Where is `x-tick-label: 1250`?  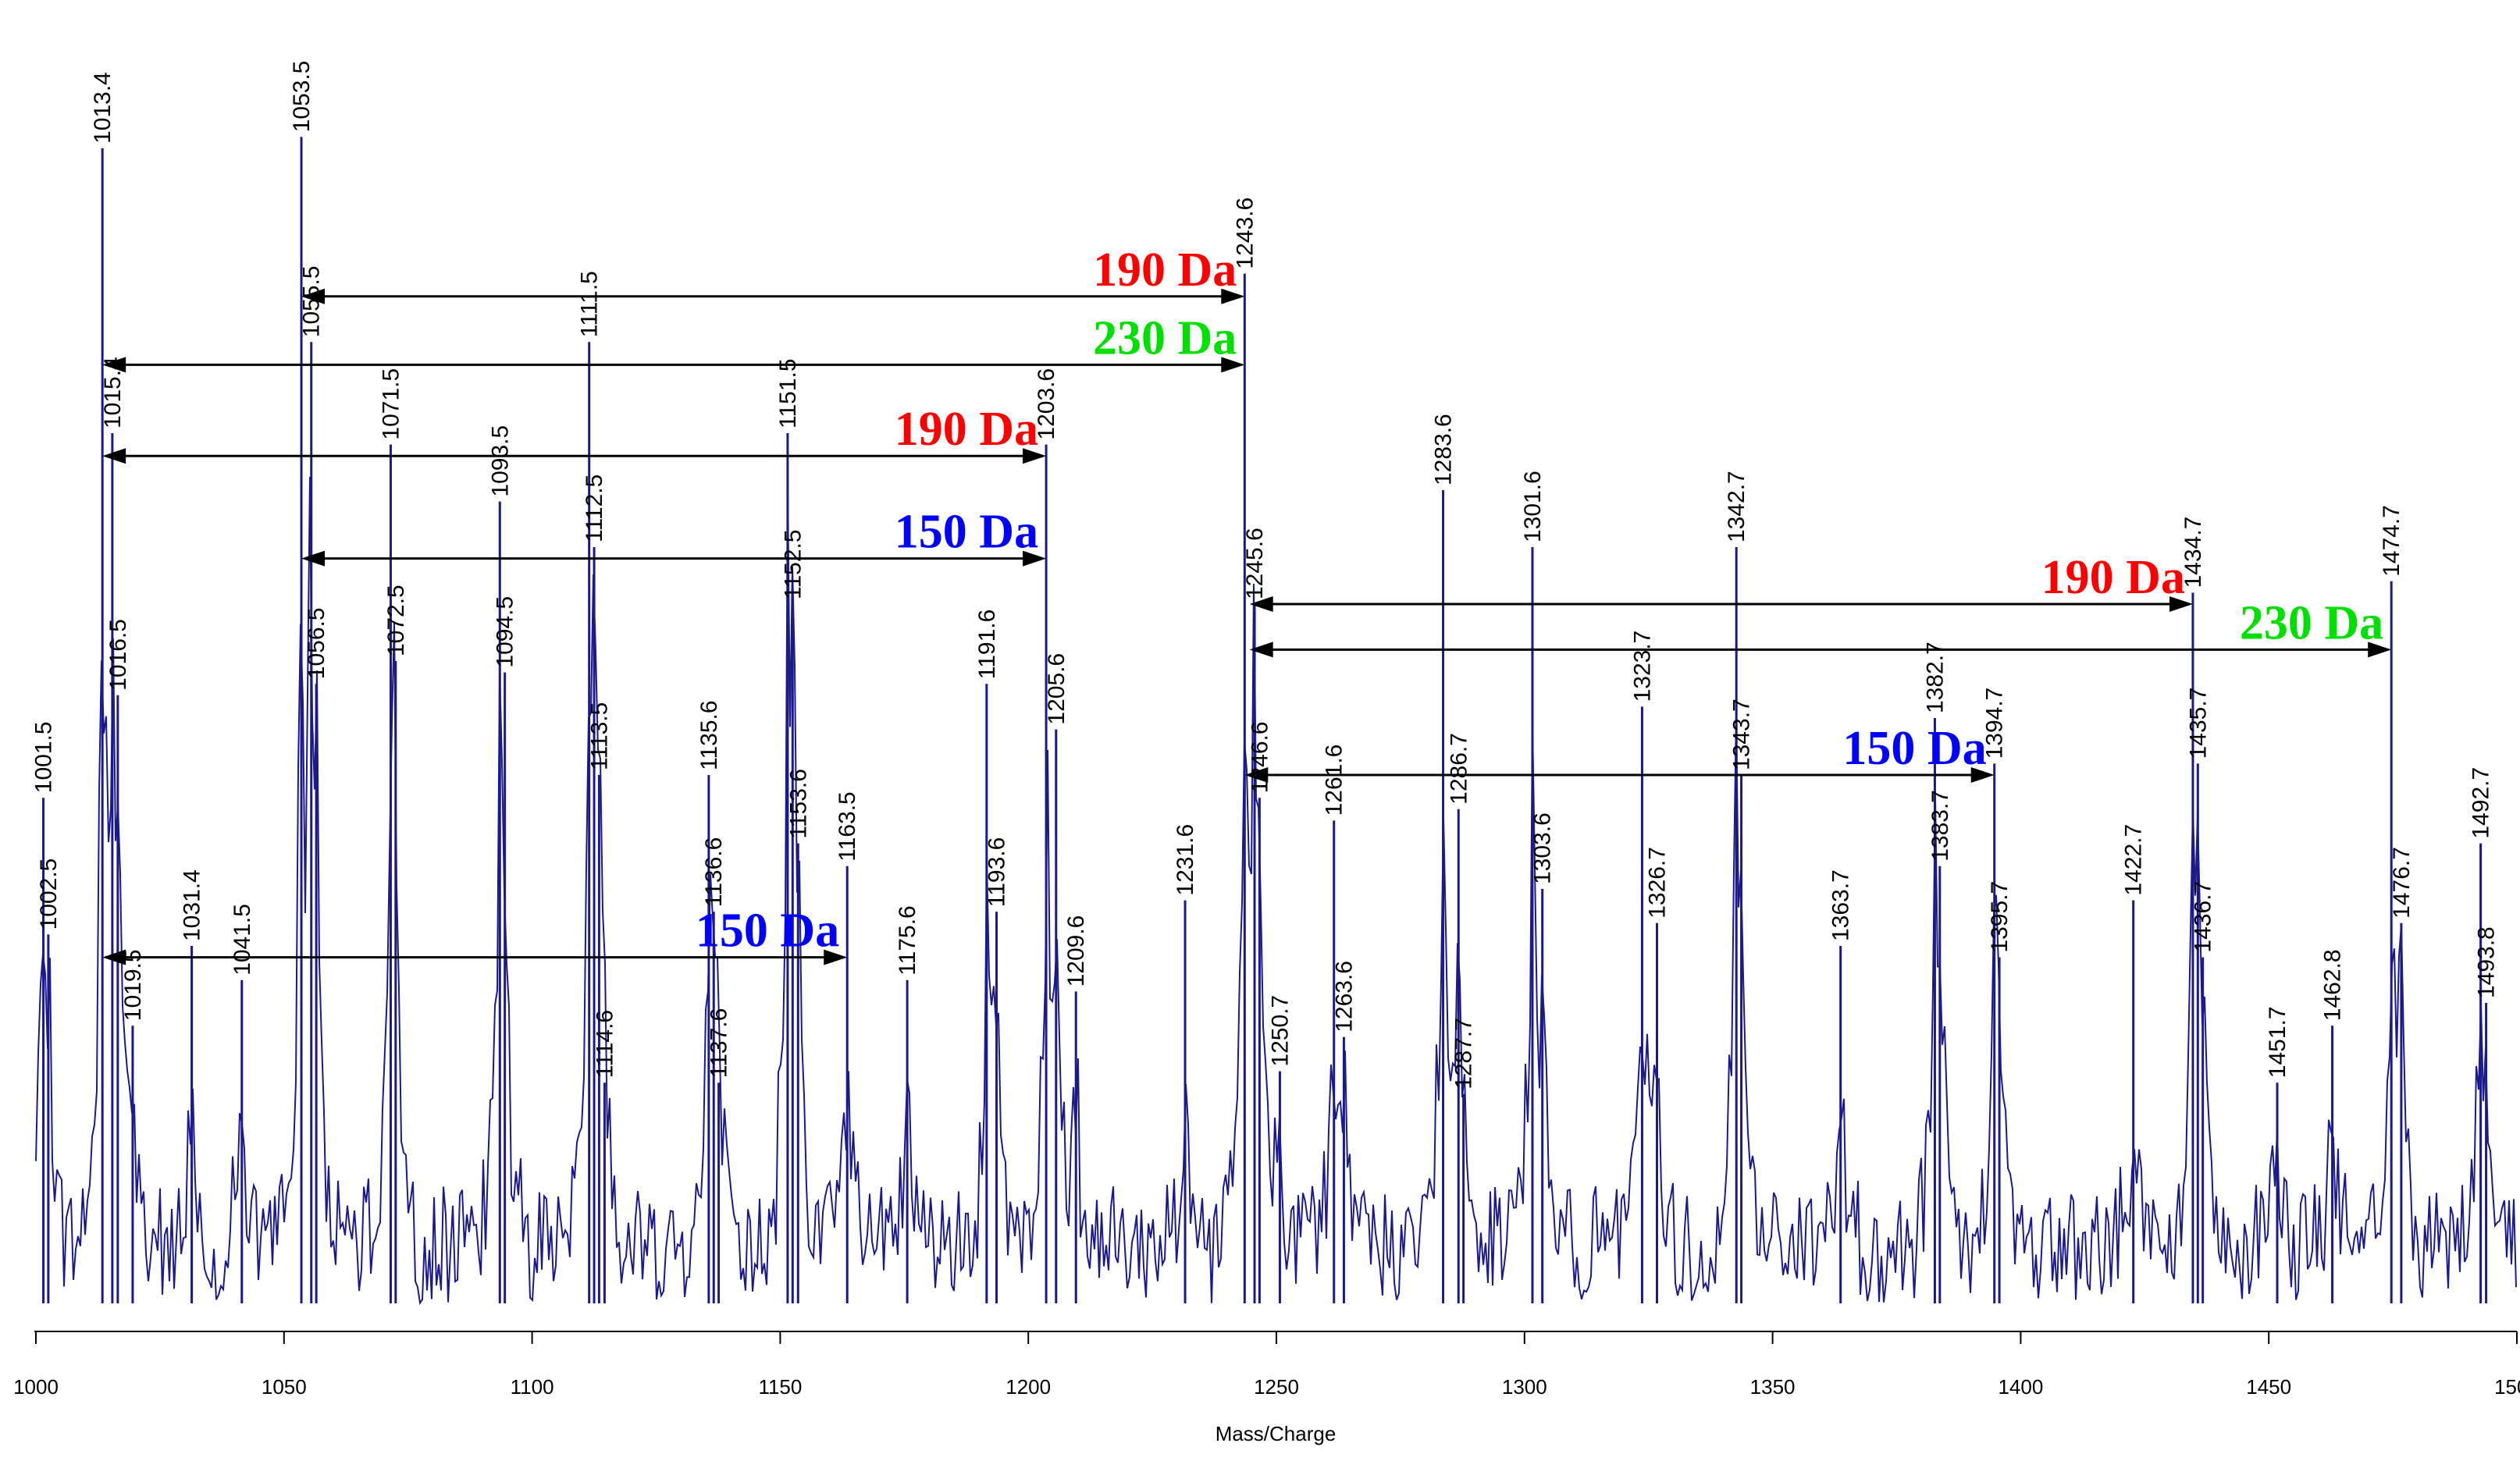 x-tick-label: 1250 is located at coordinates (1276, 1387).